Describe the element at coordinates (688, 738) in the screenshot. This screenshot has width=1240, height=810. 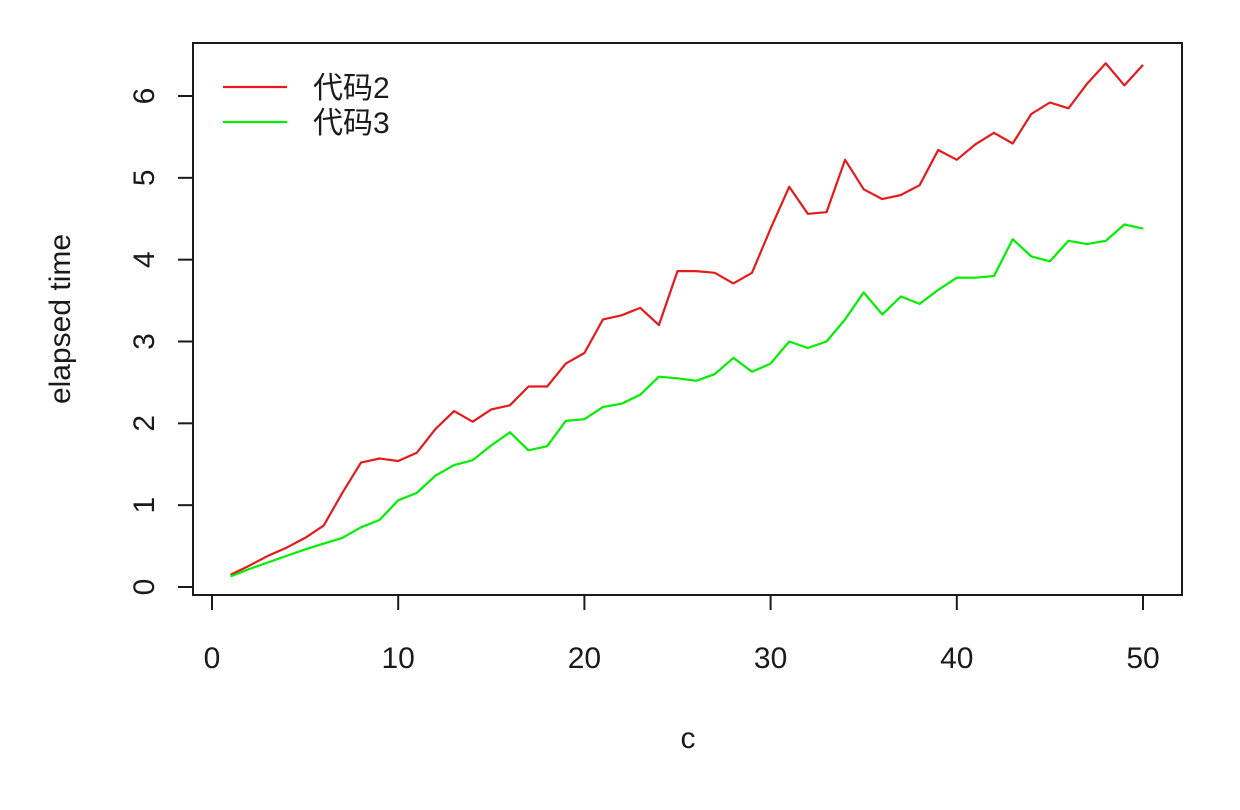
I see `x-axis-title: c` at that location.